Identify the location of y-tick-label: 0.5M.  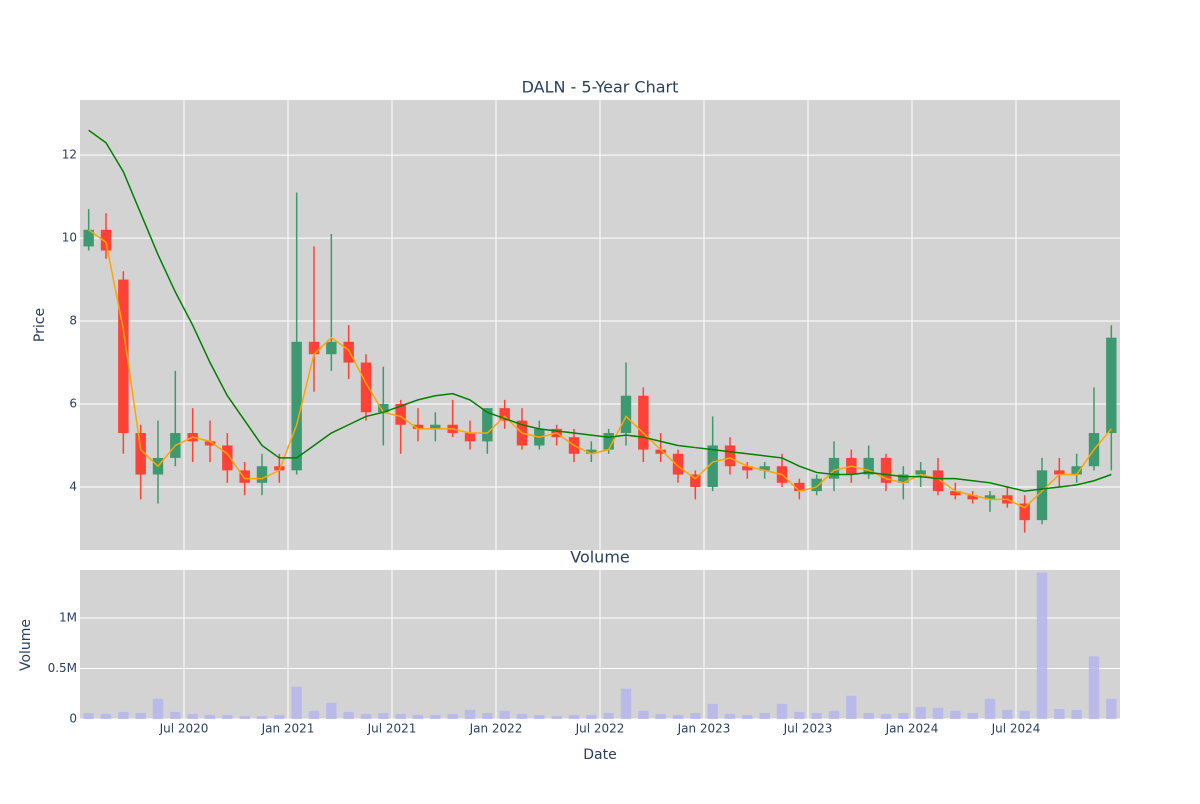
(62, 668).